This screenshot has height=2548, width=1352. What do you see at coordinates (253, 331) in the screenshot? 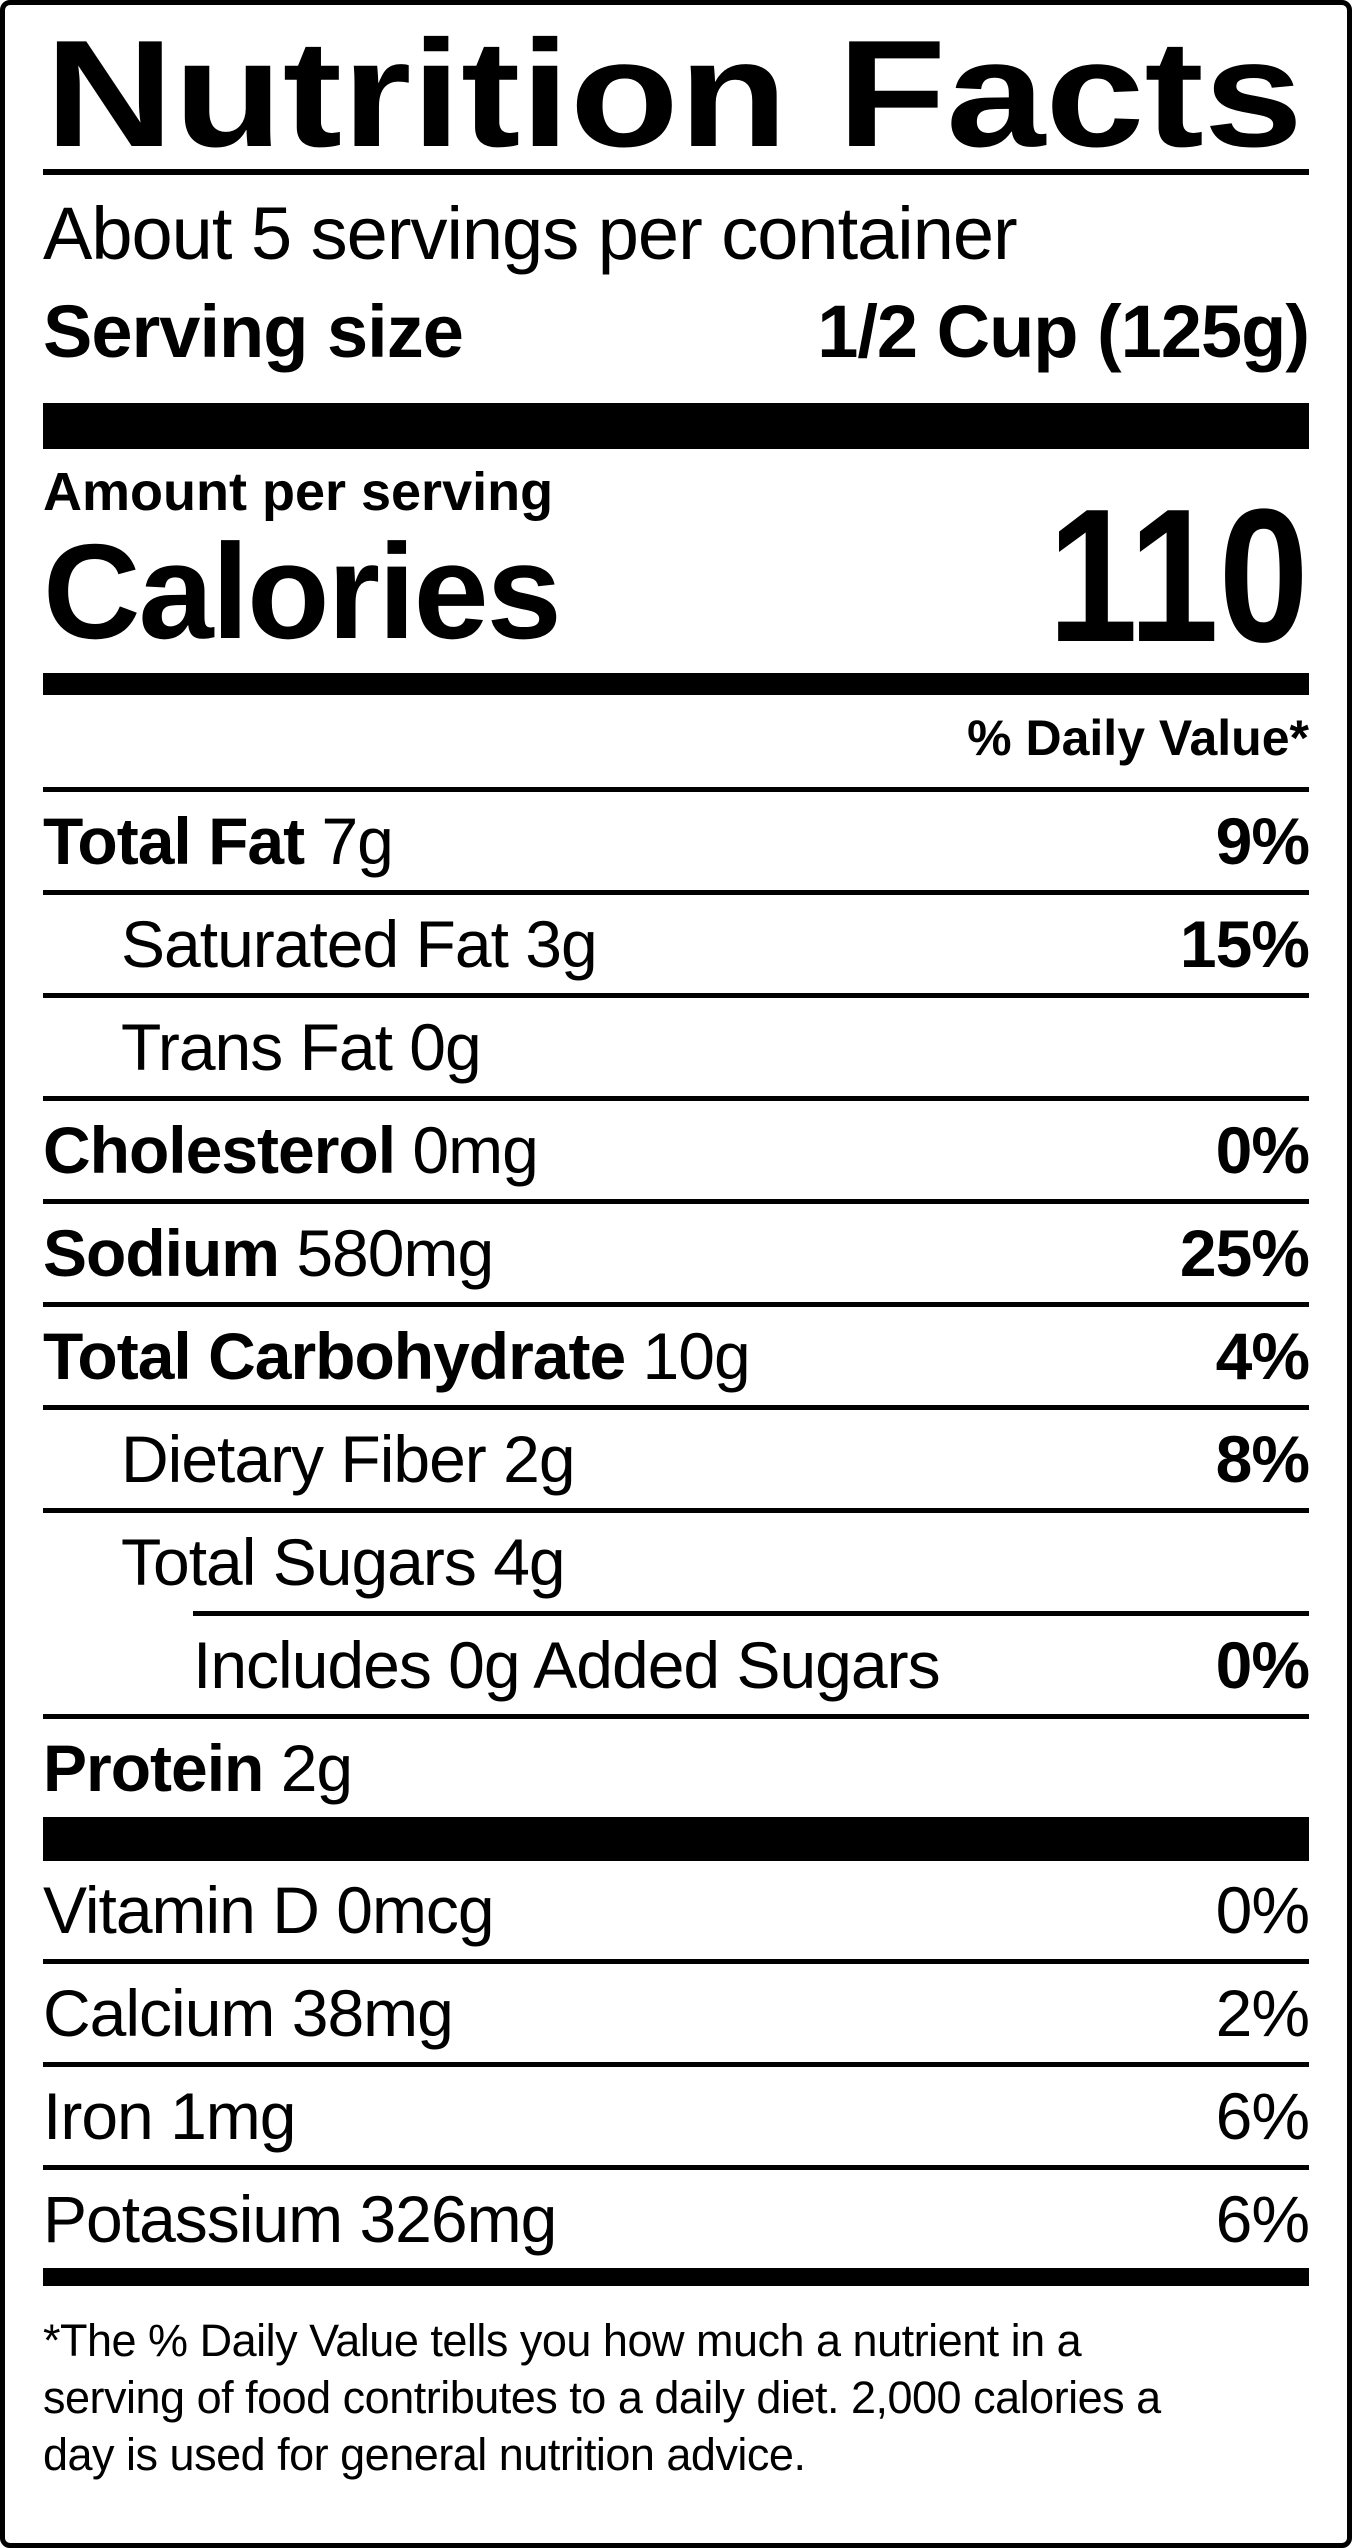
I see `serving-size-label: Serving size` at bounding box center [253, 331].